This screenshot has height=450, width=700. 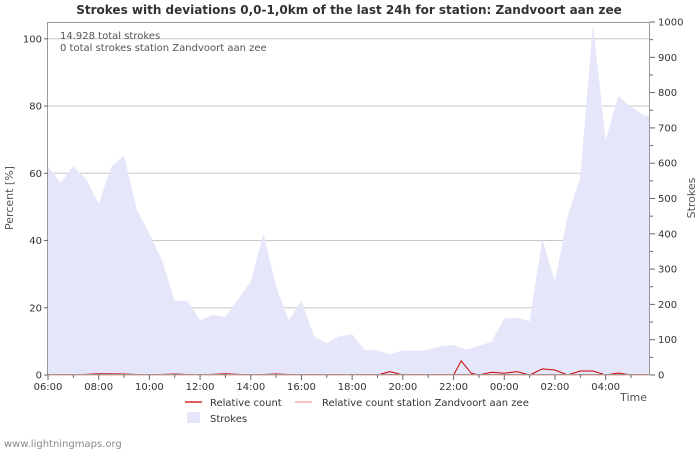 What do you see at coordinates (691, 197) in the screenshot?
I see `y-axis-label-right: Strokes` at bounding box center [691, 197].